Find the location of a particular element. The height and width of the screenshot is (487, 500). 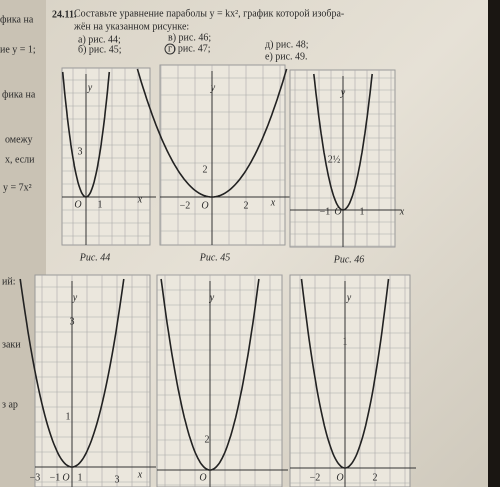

option: в) рис. 46; is located at coordinates (189, 37).